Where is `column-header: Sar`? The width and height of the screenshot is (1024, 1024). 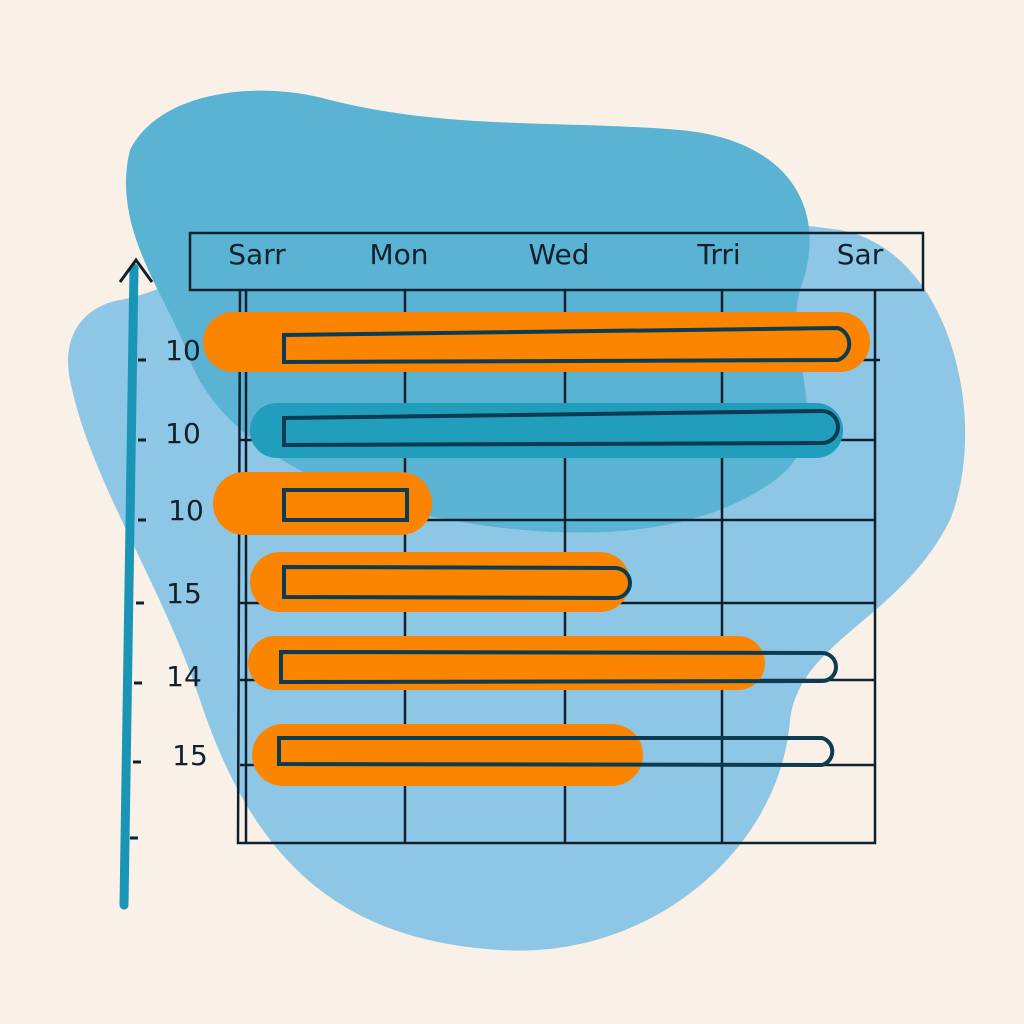 column-header: Sar is located at coordinates (860, 254).